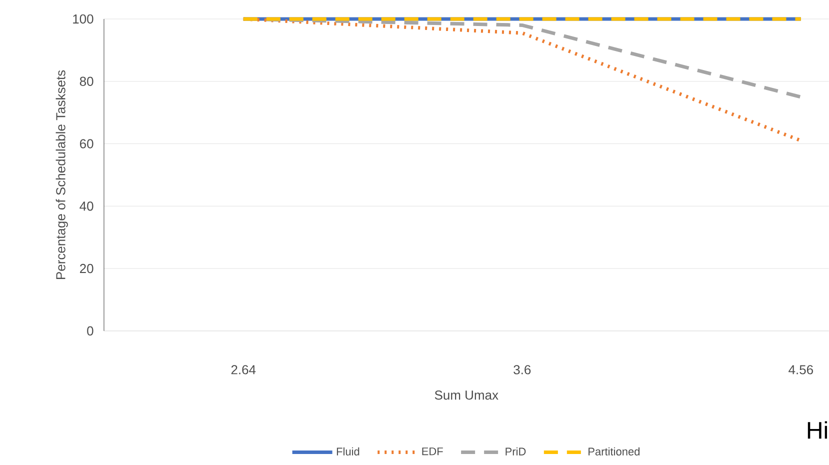  What do you see at coordinates (817, 430) in the screenshot?
I see `text: Hi` at bounding box center [817, 430].